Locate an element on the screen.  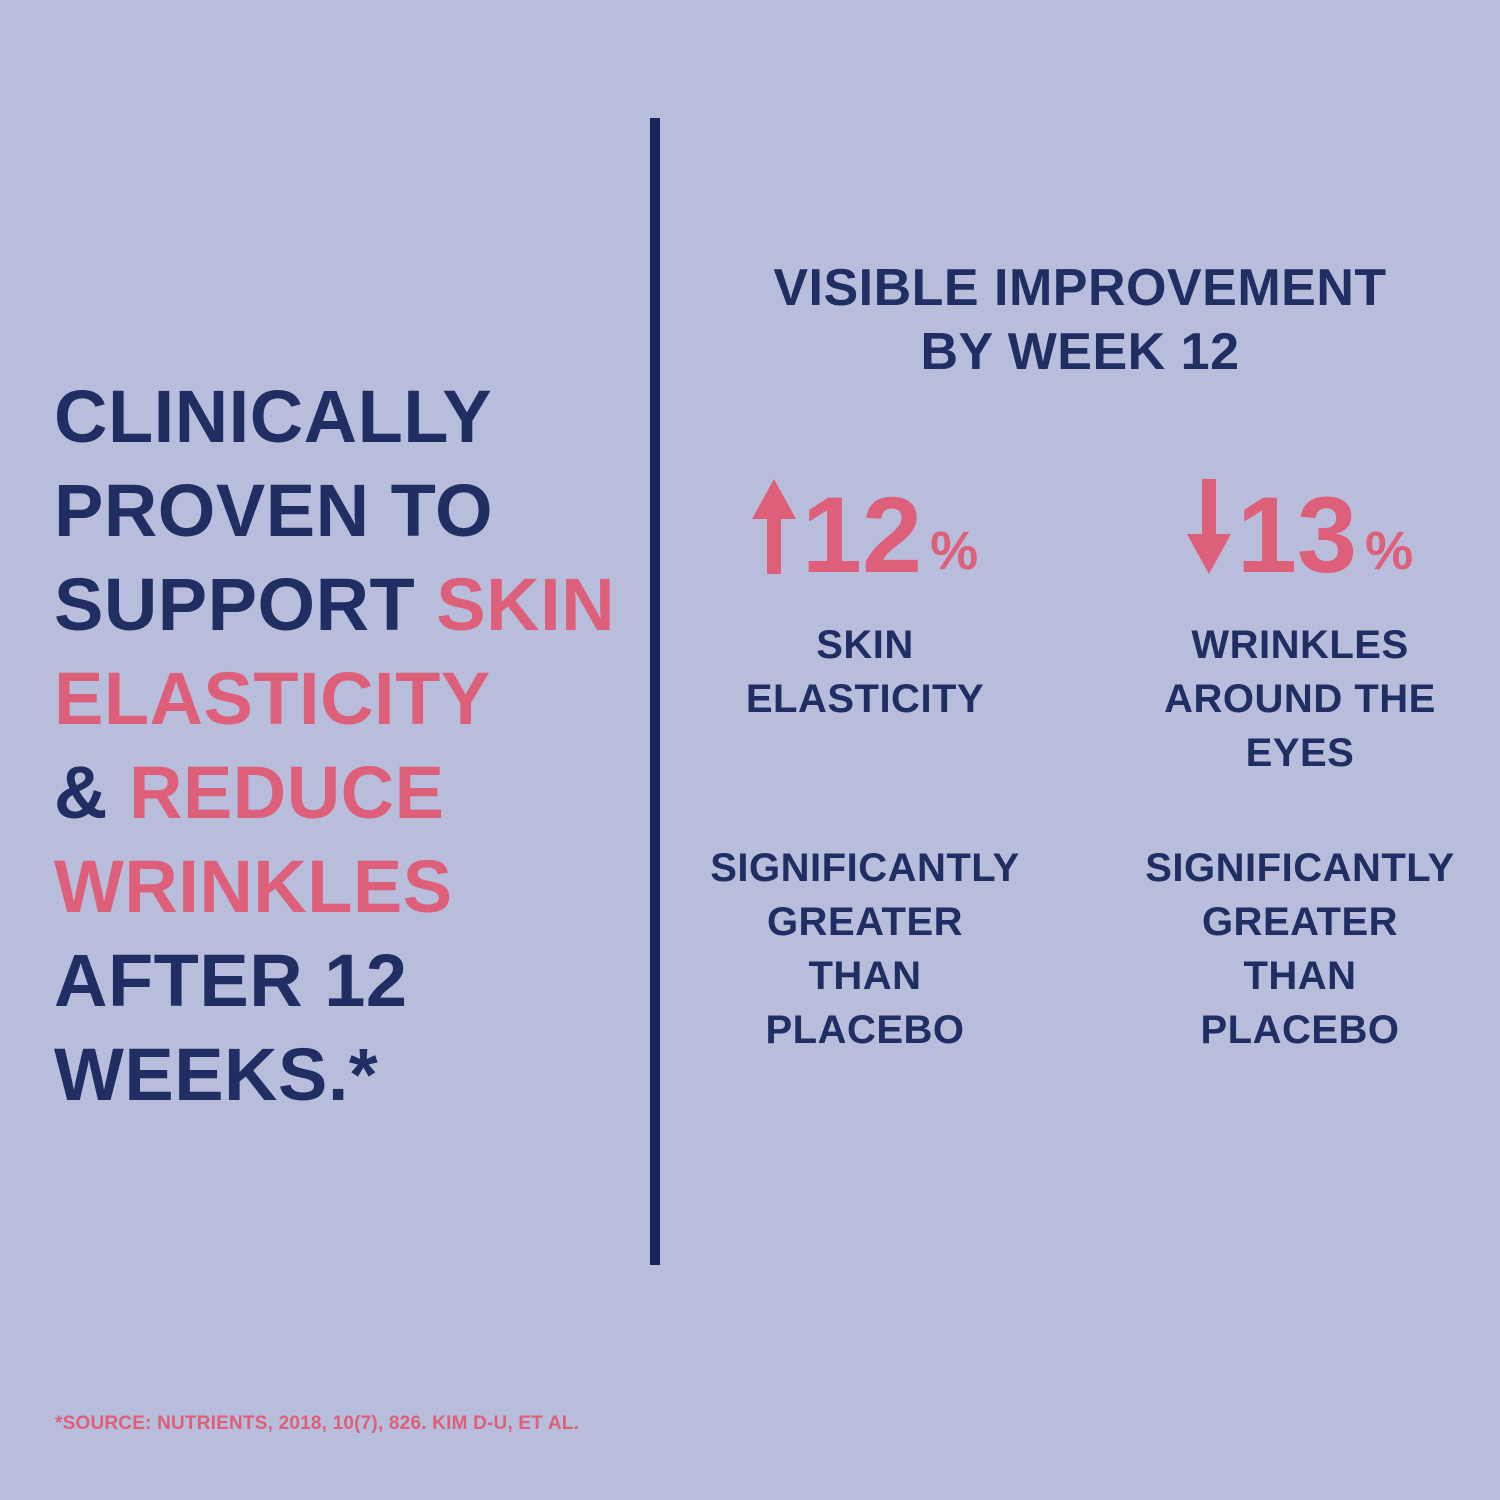
headline-text: AFTER 12 is located at coordinates (231, 980).